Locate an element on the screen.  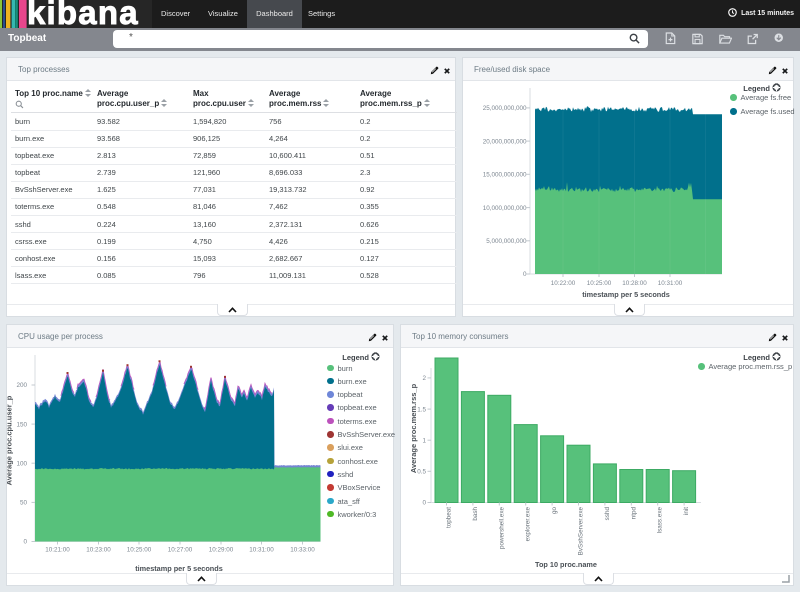
svg-text: Top 10 proc.name is located at coordinates (566, 564).